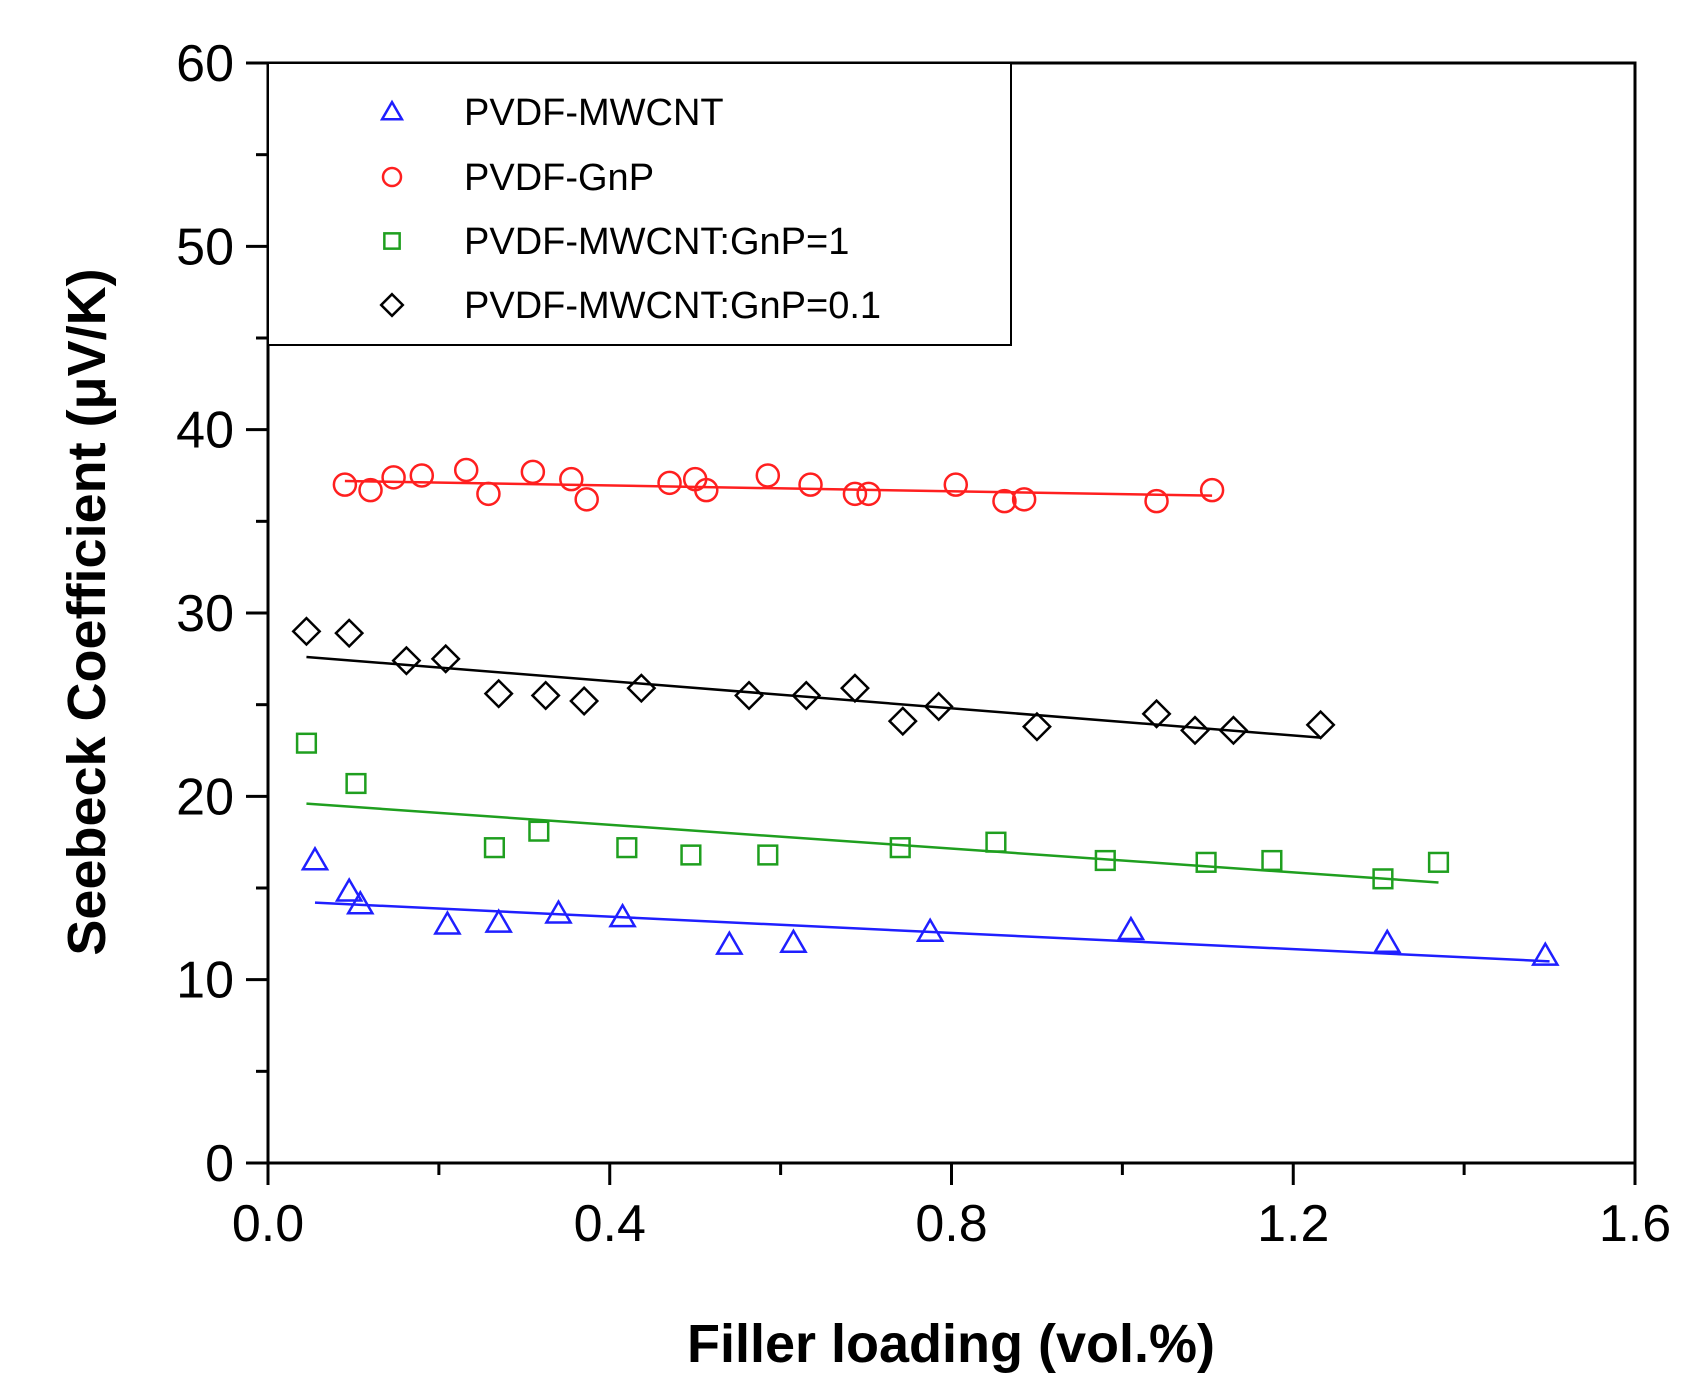  Describe the element at coordinates (205, 614) in the screenshot. I see `y-tick-label: 30` at that location.